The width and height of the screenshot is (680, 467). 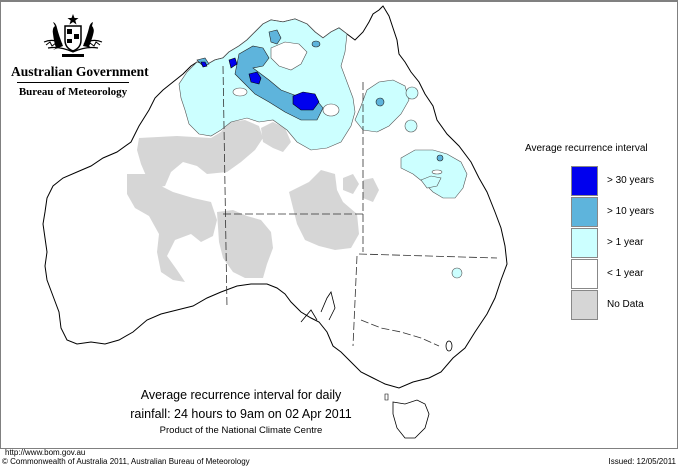 What do you see at coordinates (386, 397) in the screenshot?
I see `king-island` at bounding box center [386, 397].